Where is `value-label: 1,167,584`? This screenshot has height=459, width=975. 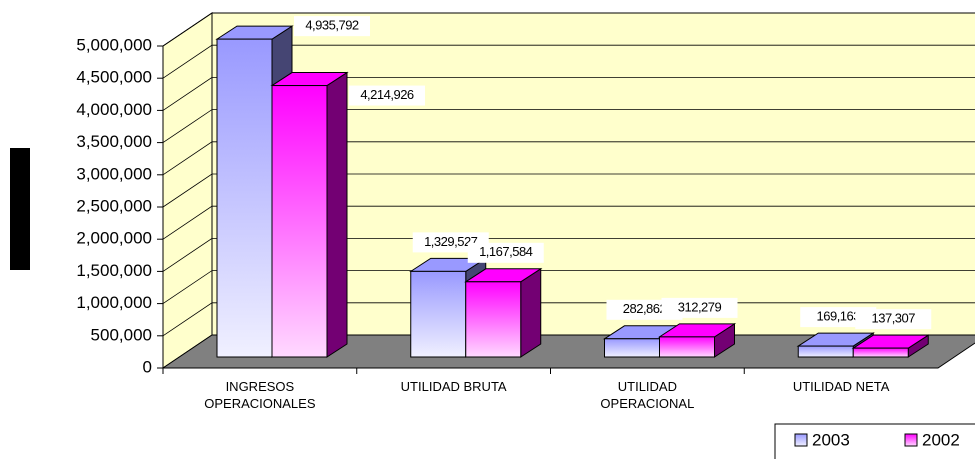
value-label: 1,167,584 is located at coordinates (506, 251).